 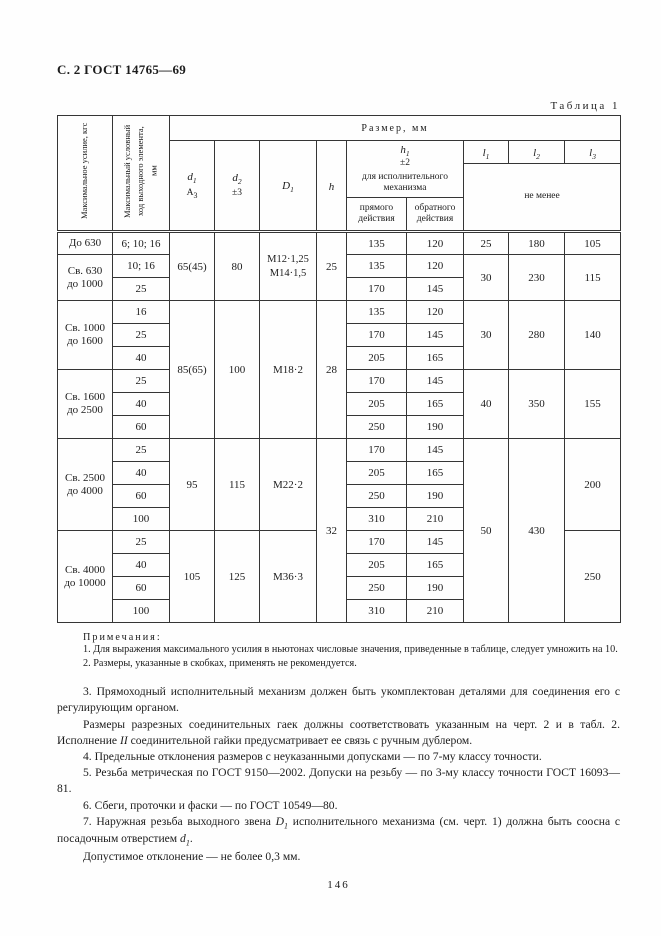 I want to click on table-cell: 125, so click(x=237, y=576).